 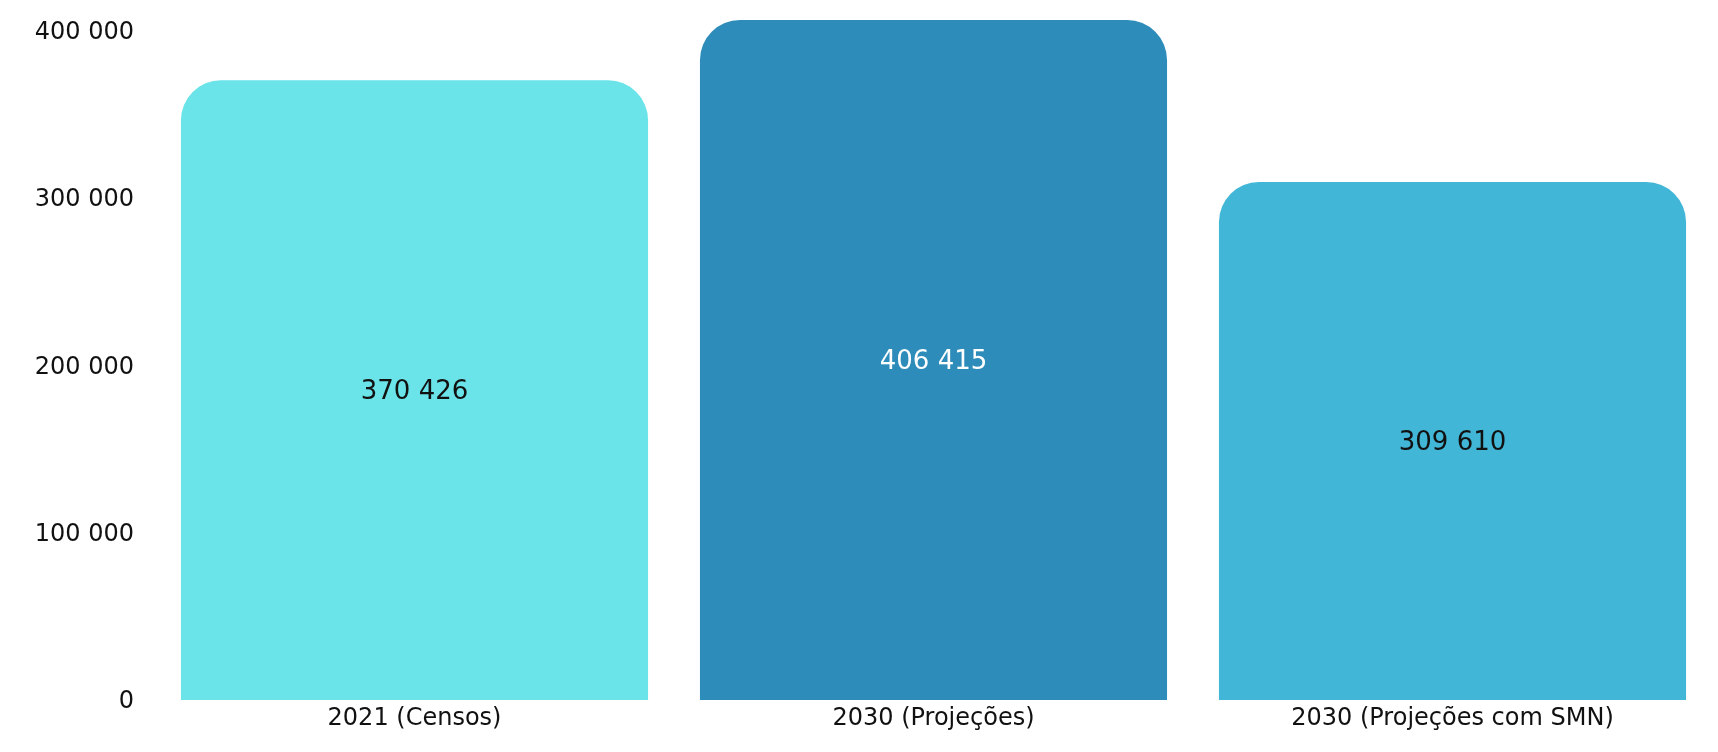 I want to click on x-tick-label: 2030 (Projeções), so click(x=933, y=717).